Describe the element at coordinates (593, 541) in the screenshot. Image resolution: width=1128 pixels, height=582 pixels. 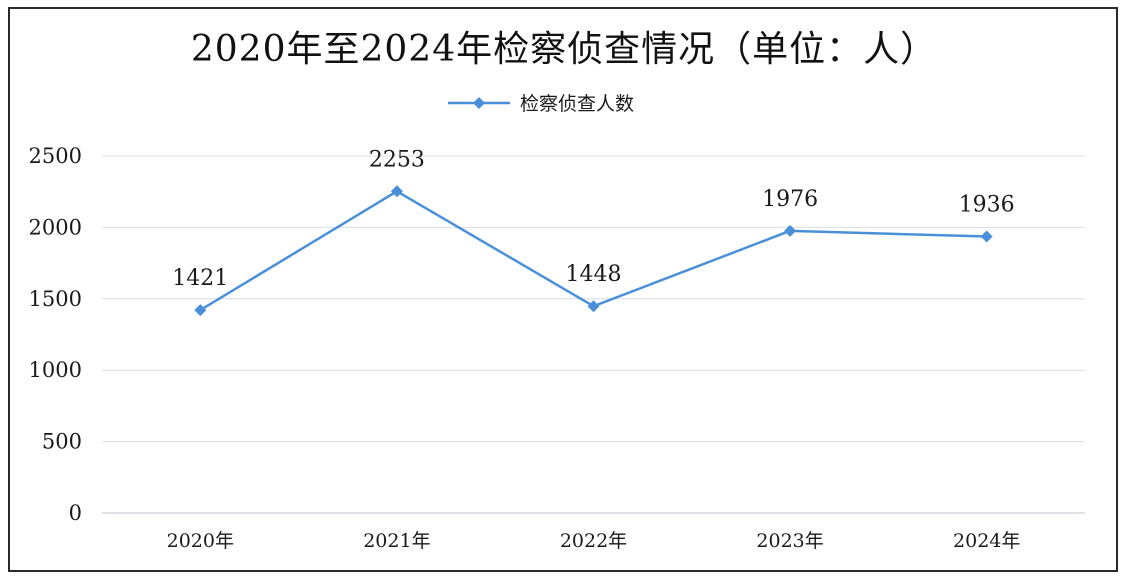
I see `x-tick-label: 2022年` at that location.